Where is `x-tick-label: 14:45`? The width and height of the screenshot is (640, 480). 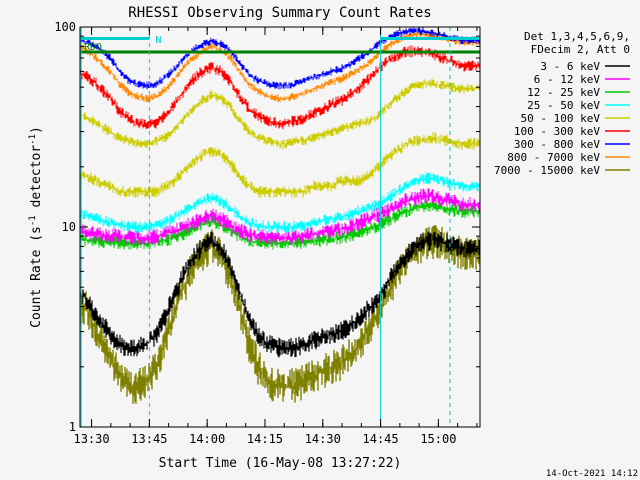
x-tick-label: 14:45 is located at coordinates (381, 439).